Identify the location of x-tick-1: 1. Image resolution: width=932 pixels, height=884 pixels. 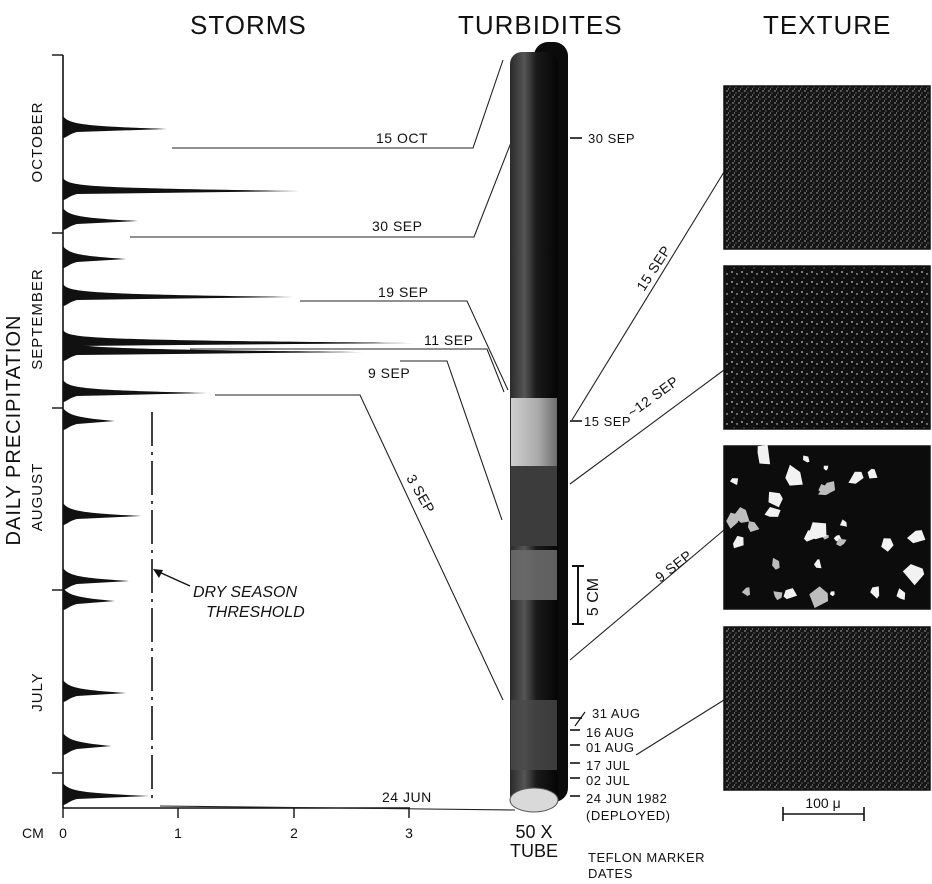
(178, 833).